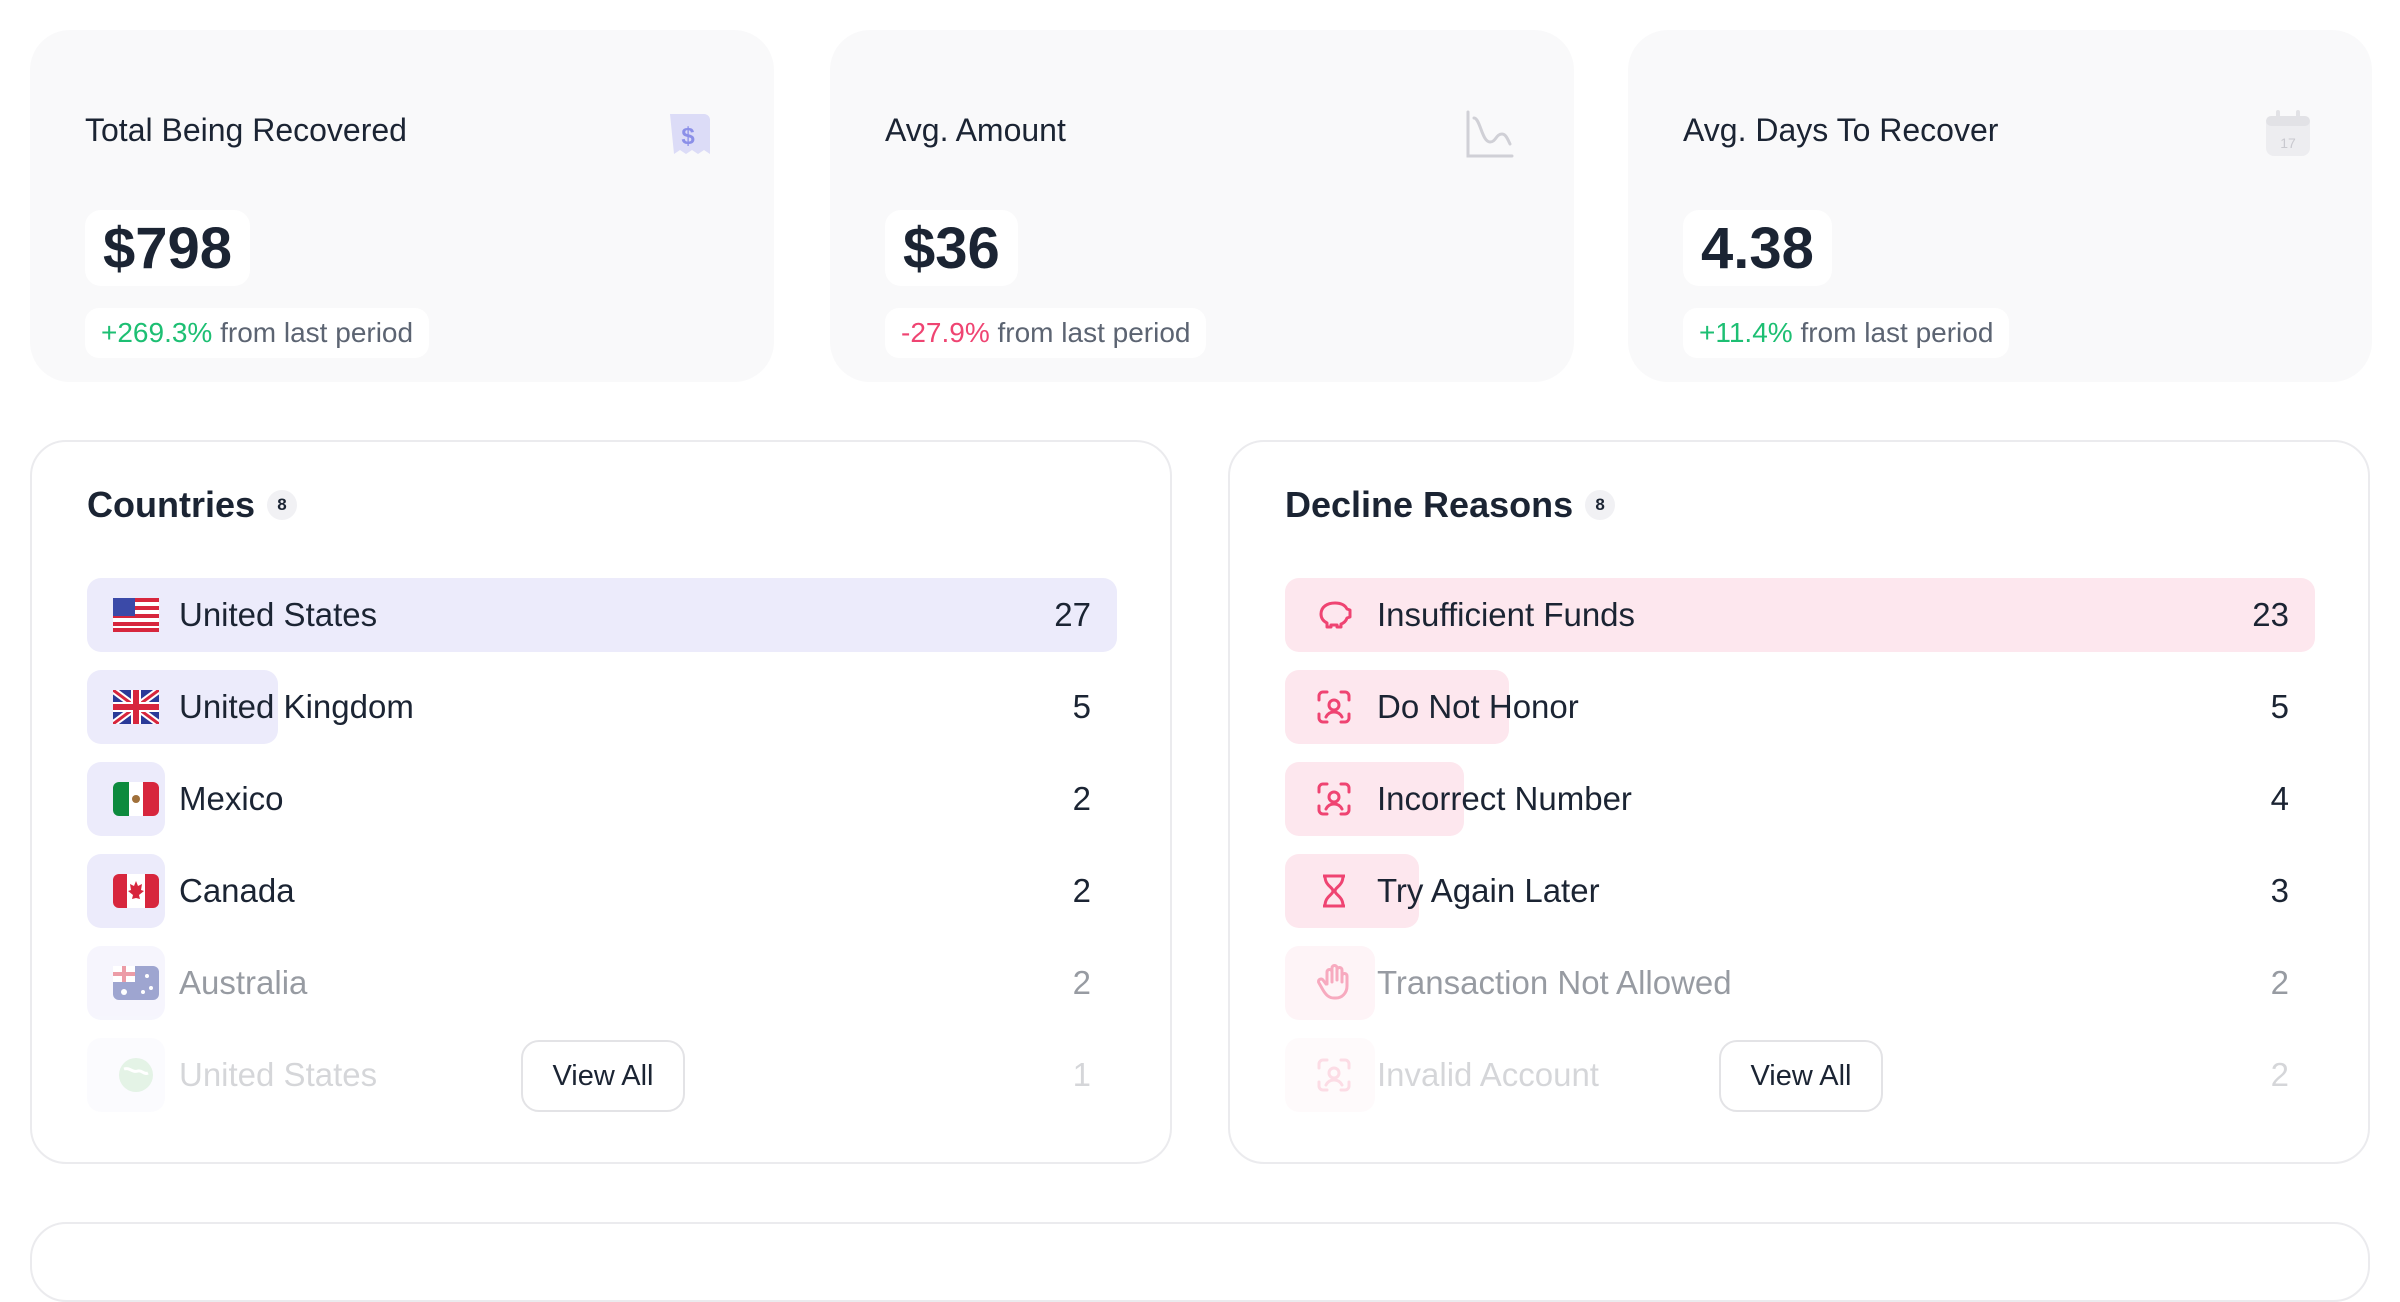  What do you see at coordinates (1334, 983) in the screenshot?
I see `hand-stop-icon` at bounding box center [1334, 983].